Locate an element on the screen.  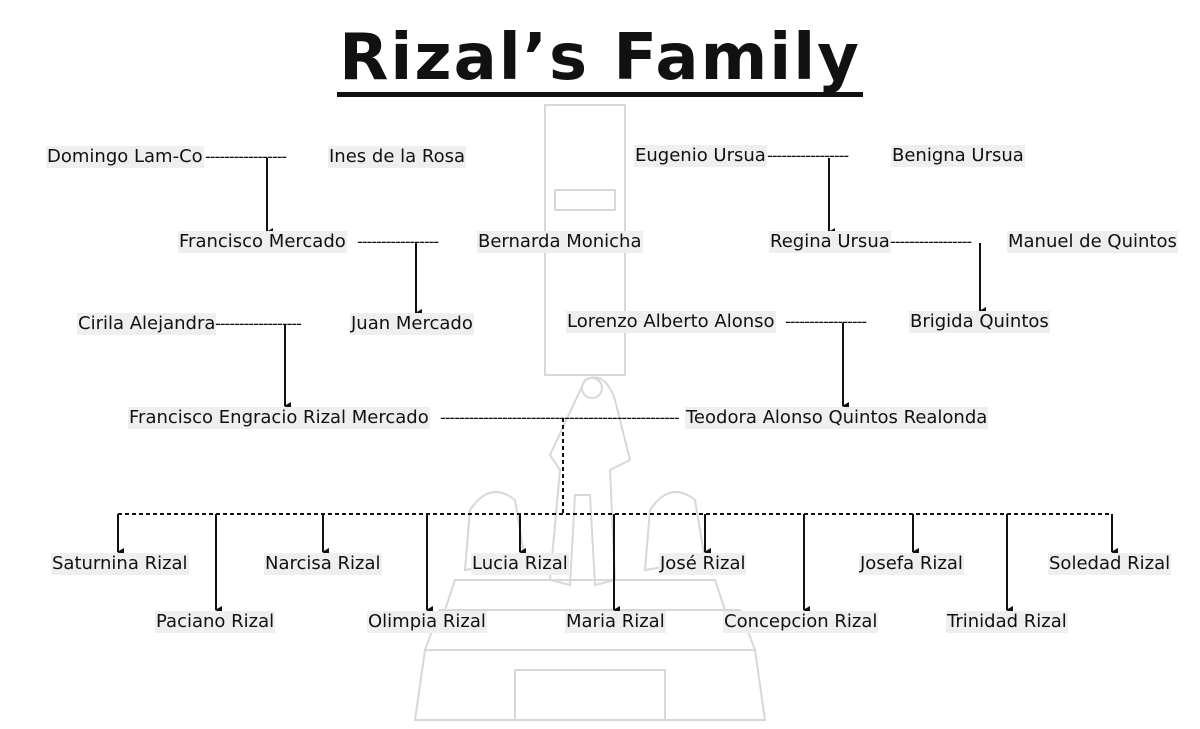
page-title: Rizal’s Family is located at coordinates (600, 59).